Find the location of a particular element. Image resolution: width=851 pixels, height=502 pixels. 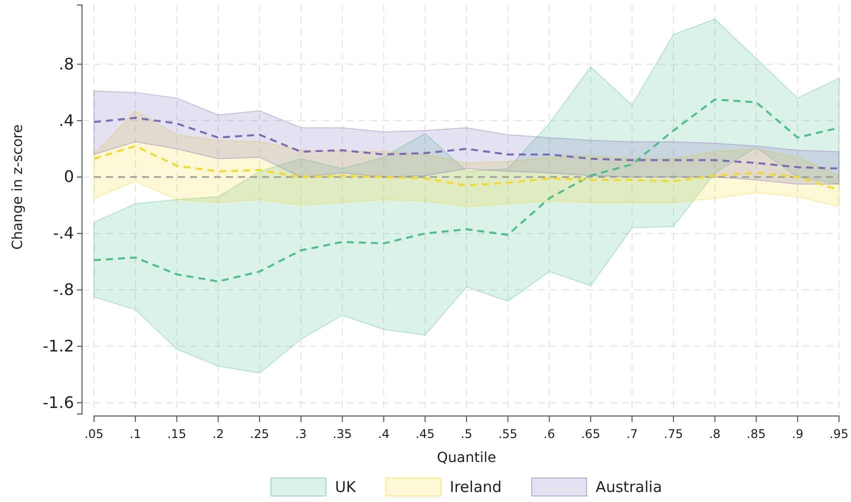

x-tick-label: .5 is located at coordinates (466, 434).